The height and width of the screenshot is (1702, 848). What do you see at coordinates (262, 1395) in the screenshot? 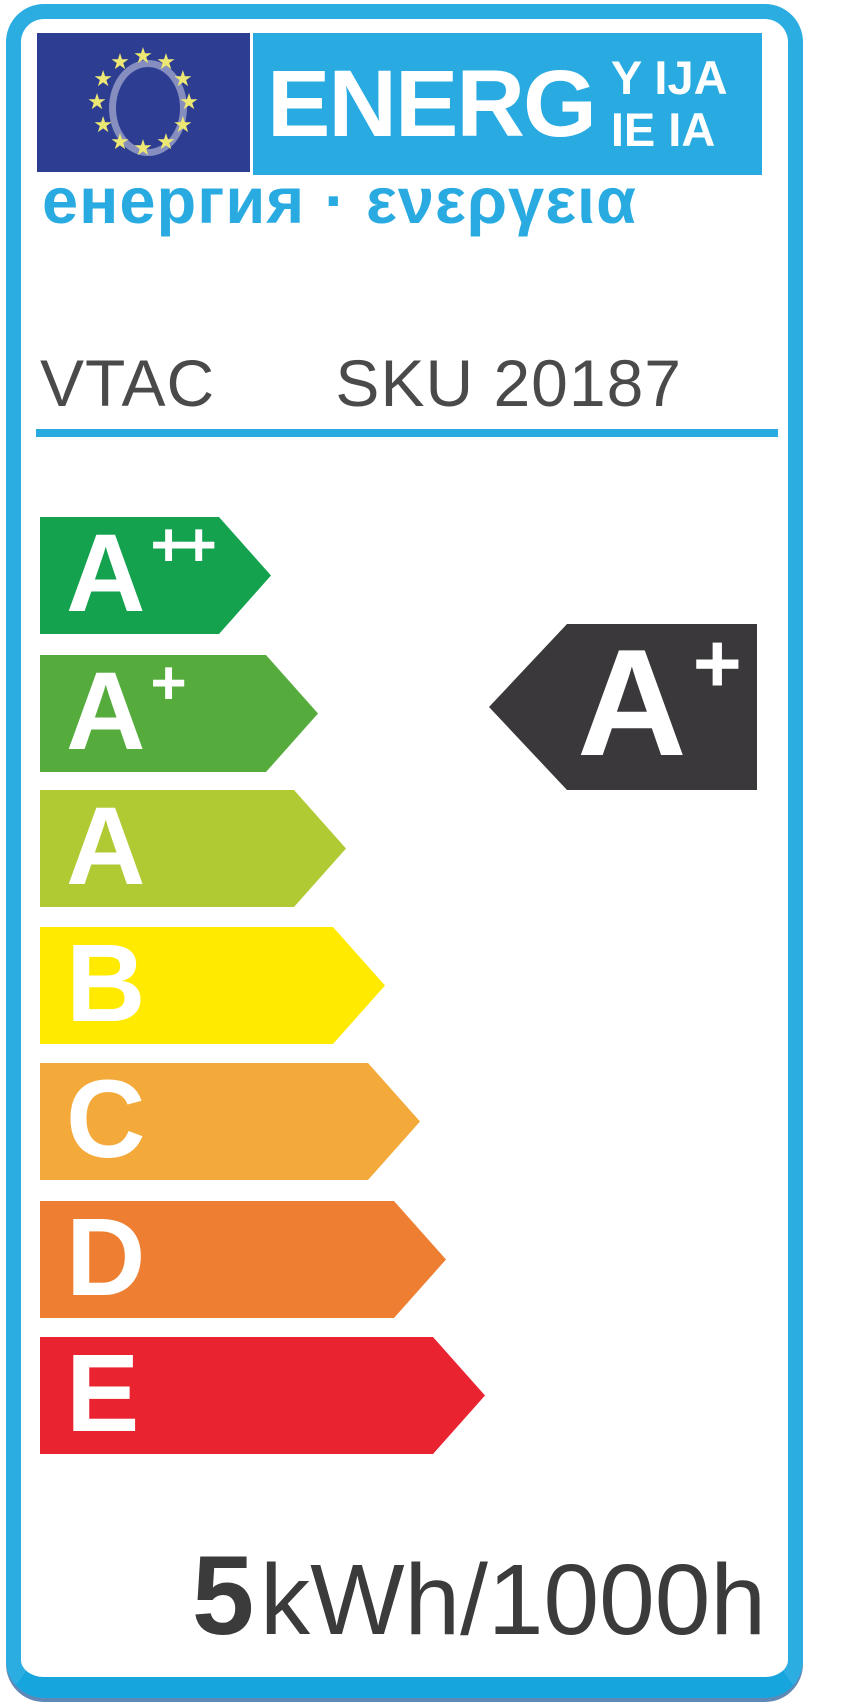
I see `rating-row-E: E` at bounding box center [262, 1395].